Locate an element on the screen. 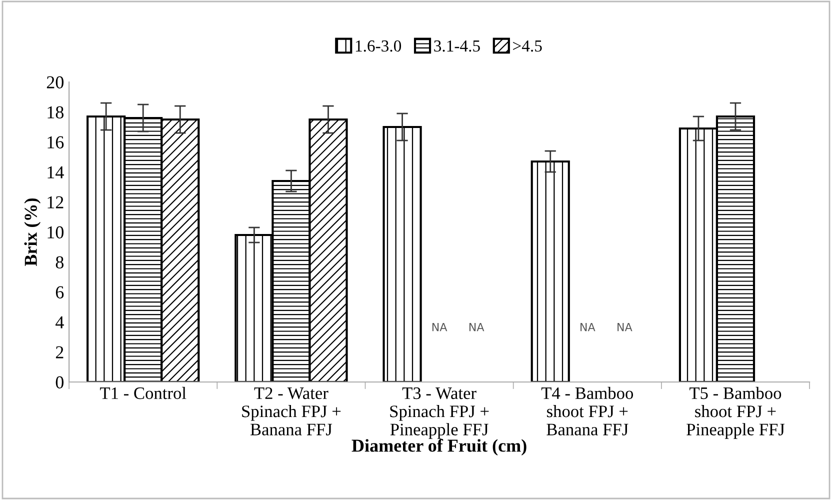 This screenshot has width=832, height=500. x-tick-label: T5 - Bamboo shoot FPJ + Pineapple FFJ is located at coordinates (735, 412).